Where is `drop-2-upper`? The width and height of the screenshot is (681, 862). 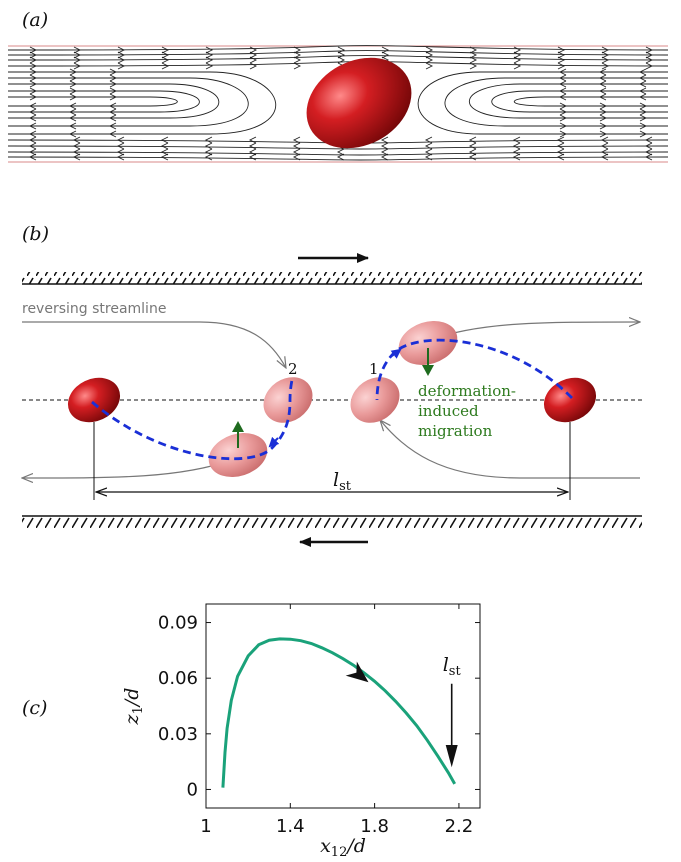 drop-2-upper is located at coordinates (288, 400).